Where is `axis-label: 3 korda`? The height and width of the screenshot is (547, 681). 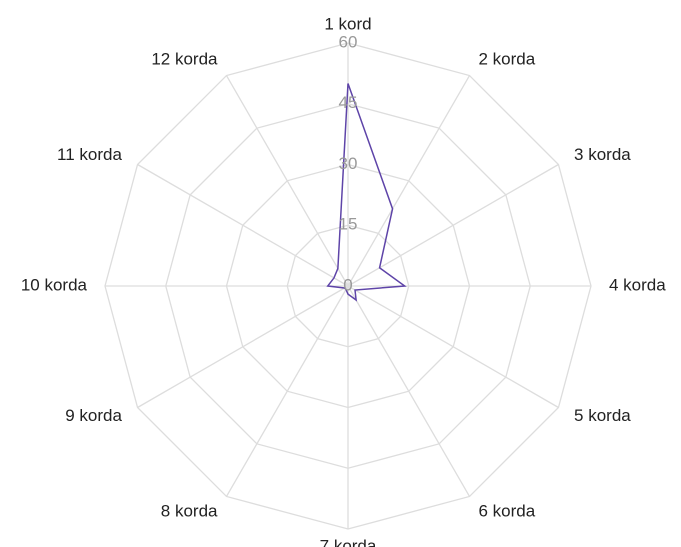
axis-label: 3 korda is located at coordinates (602, 154).